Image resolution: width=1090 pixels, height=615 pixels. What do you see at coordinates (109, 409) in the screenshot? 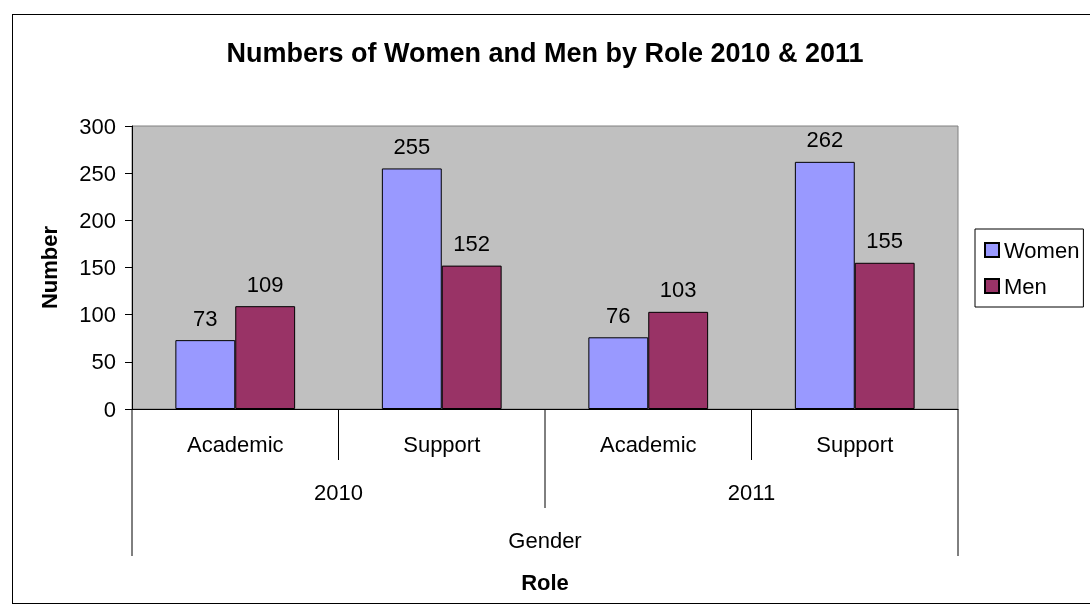
I see `y-tick-label: 0` at bounding box center [109, 409].